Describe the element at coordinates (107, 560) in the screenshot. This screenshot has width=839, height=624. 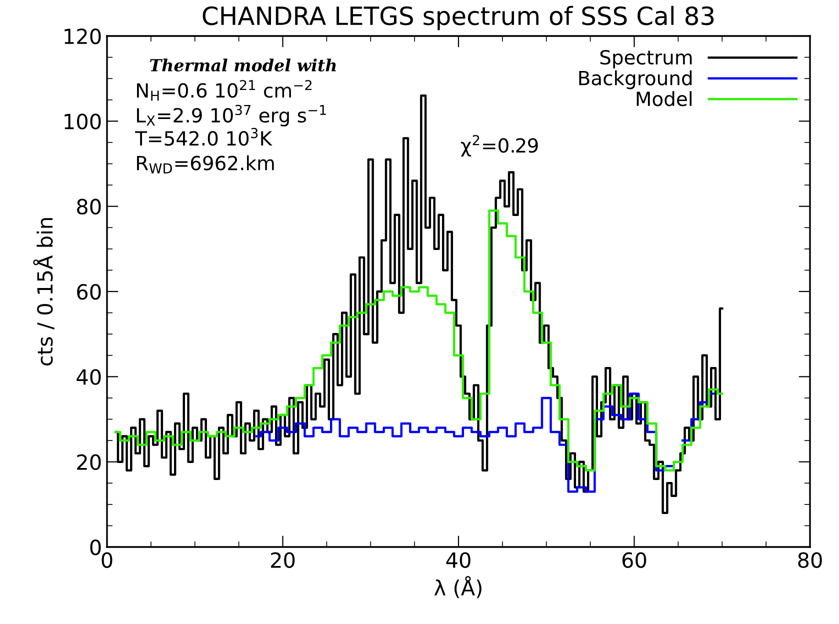
I see `x-tick-label: 0` at that location.